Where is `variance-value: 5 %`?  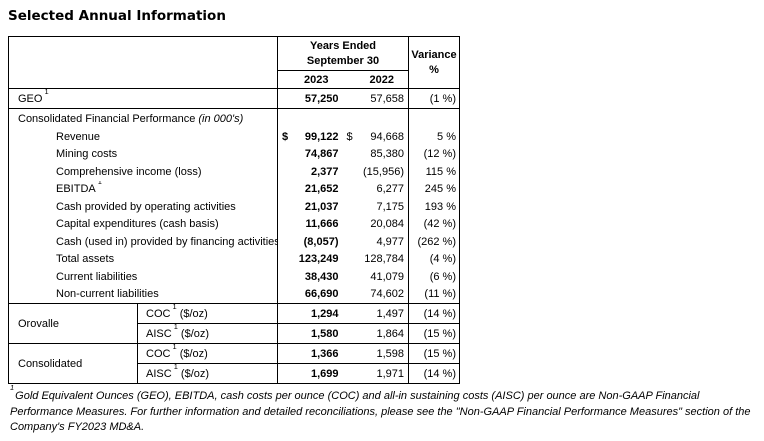 variance-value: 5 % is located at coordinates (434, 137).